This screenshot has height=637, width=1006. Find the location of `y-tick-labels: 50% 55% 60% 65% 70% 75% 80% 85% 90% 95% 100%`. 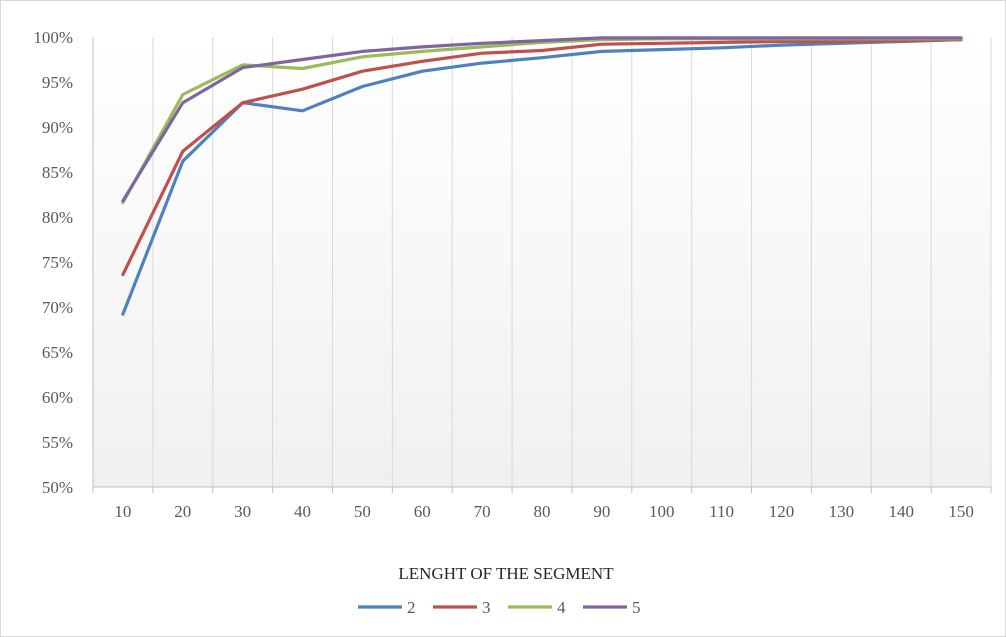

y-tick-labels: 50% 55% 60% 65% 70% 75% 80% 85% 90% 95% 100% is located at coordinates (53, 262).